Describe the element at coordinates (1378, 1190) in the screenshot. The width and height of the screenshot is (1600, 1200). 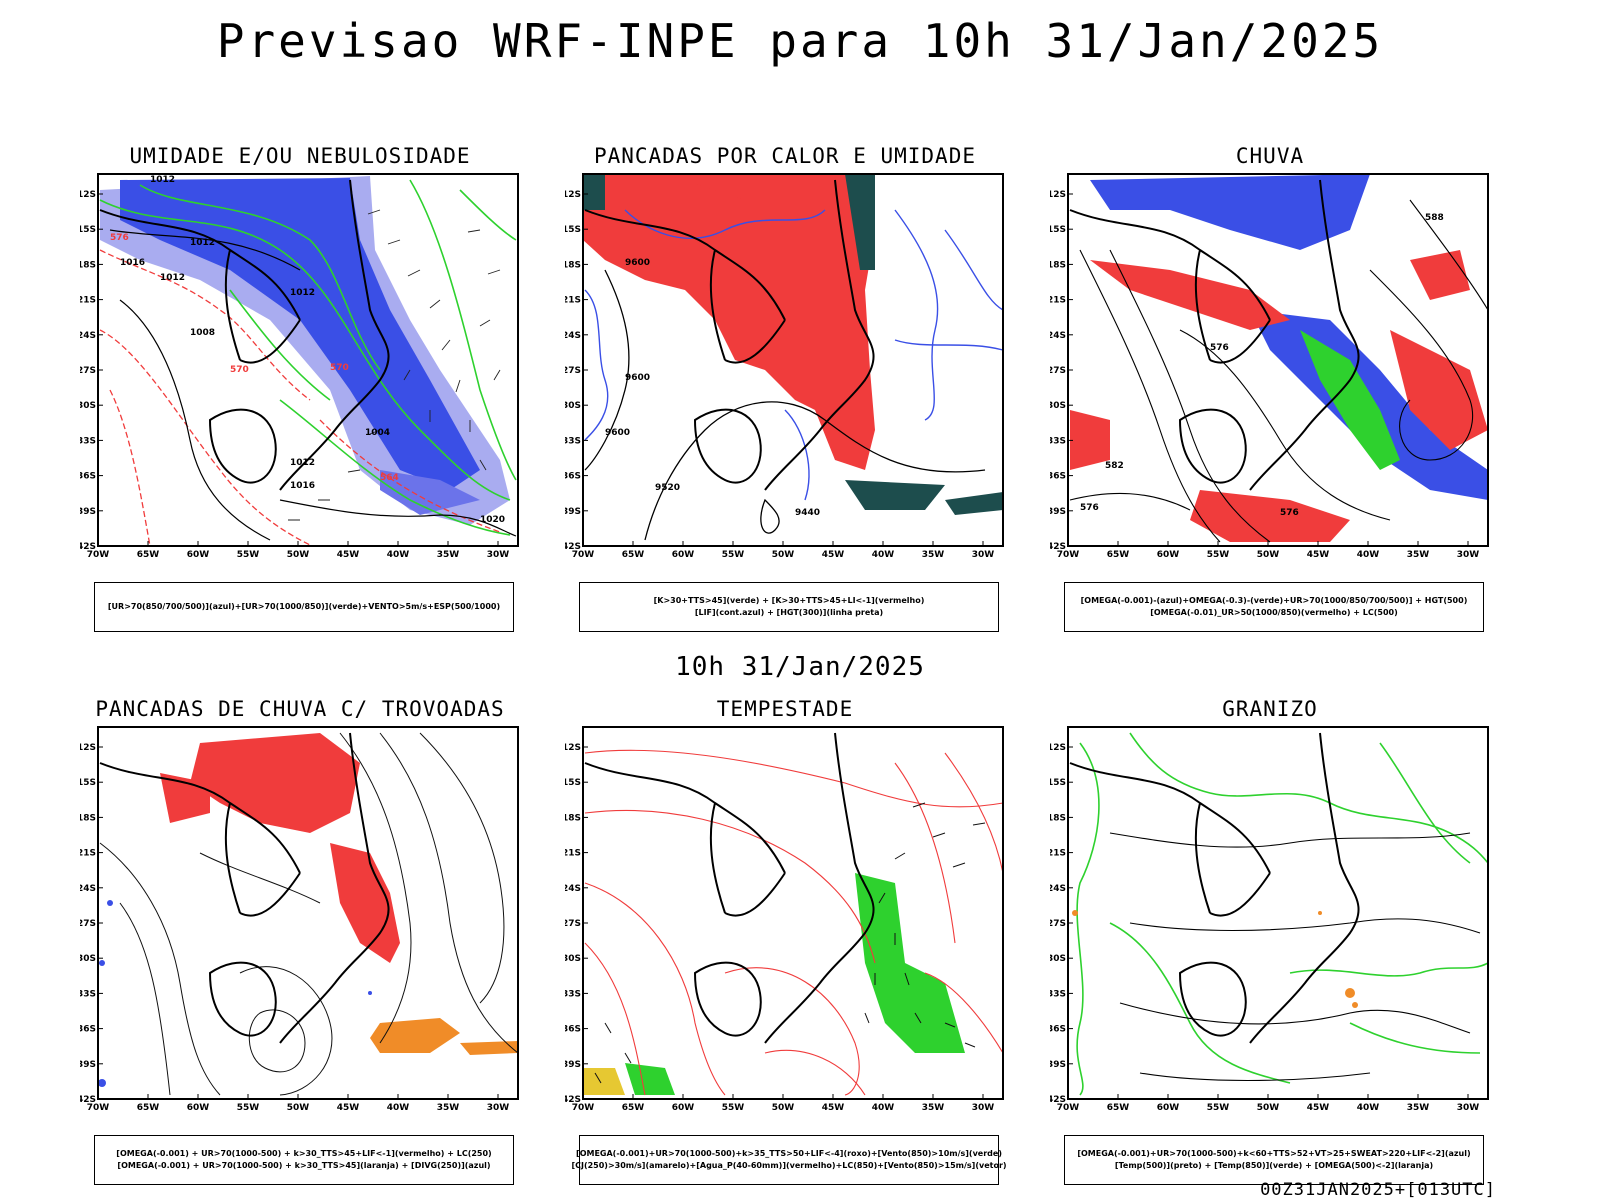
I see `run-timestamp: 00Z31JAN2025+[013UTC]` at that location.